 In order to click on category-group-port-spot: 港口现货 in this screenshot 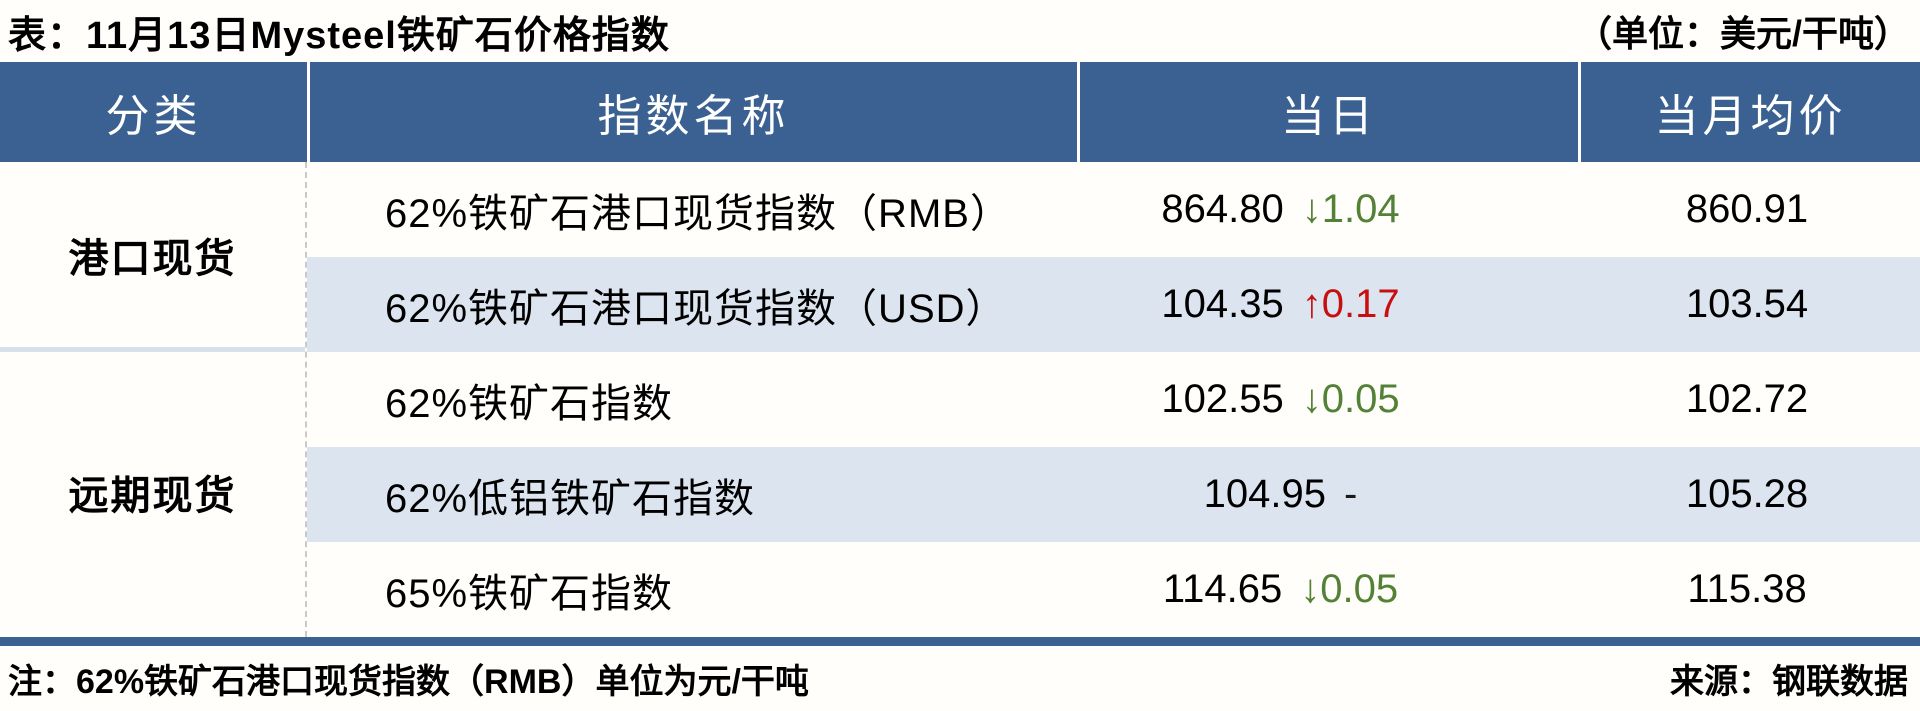, I will do `click(152, 257)`.